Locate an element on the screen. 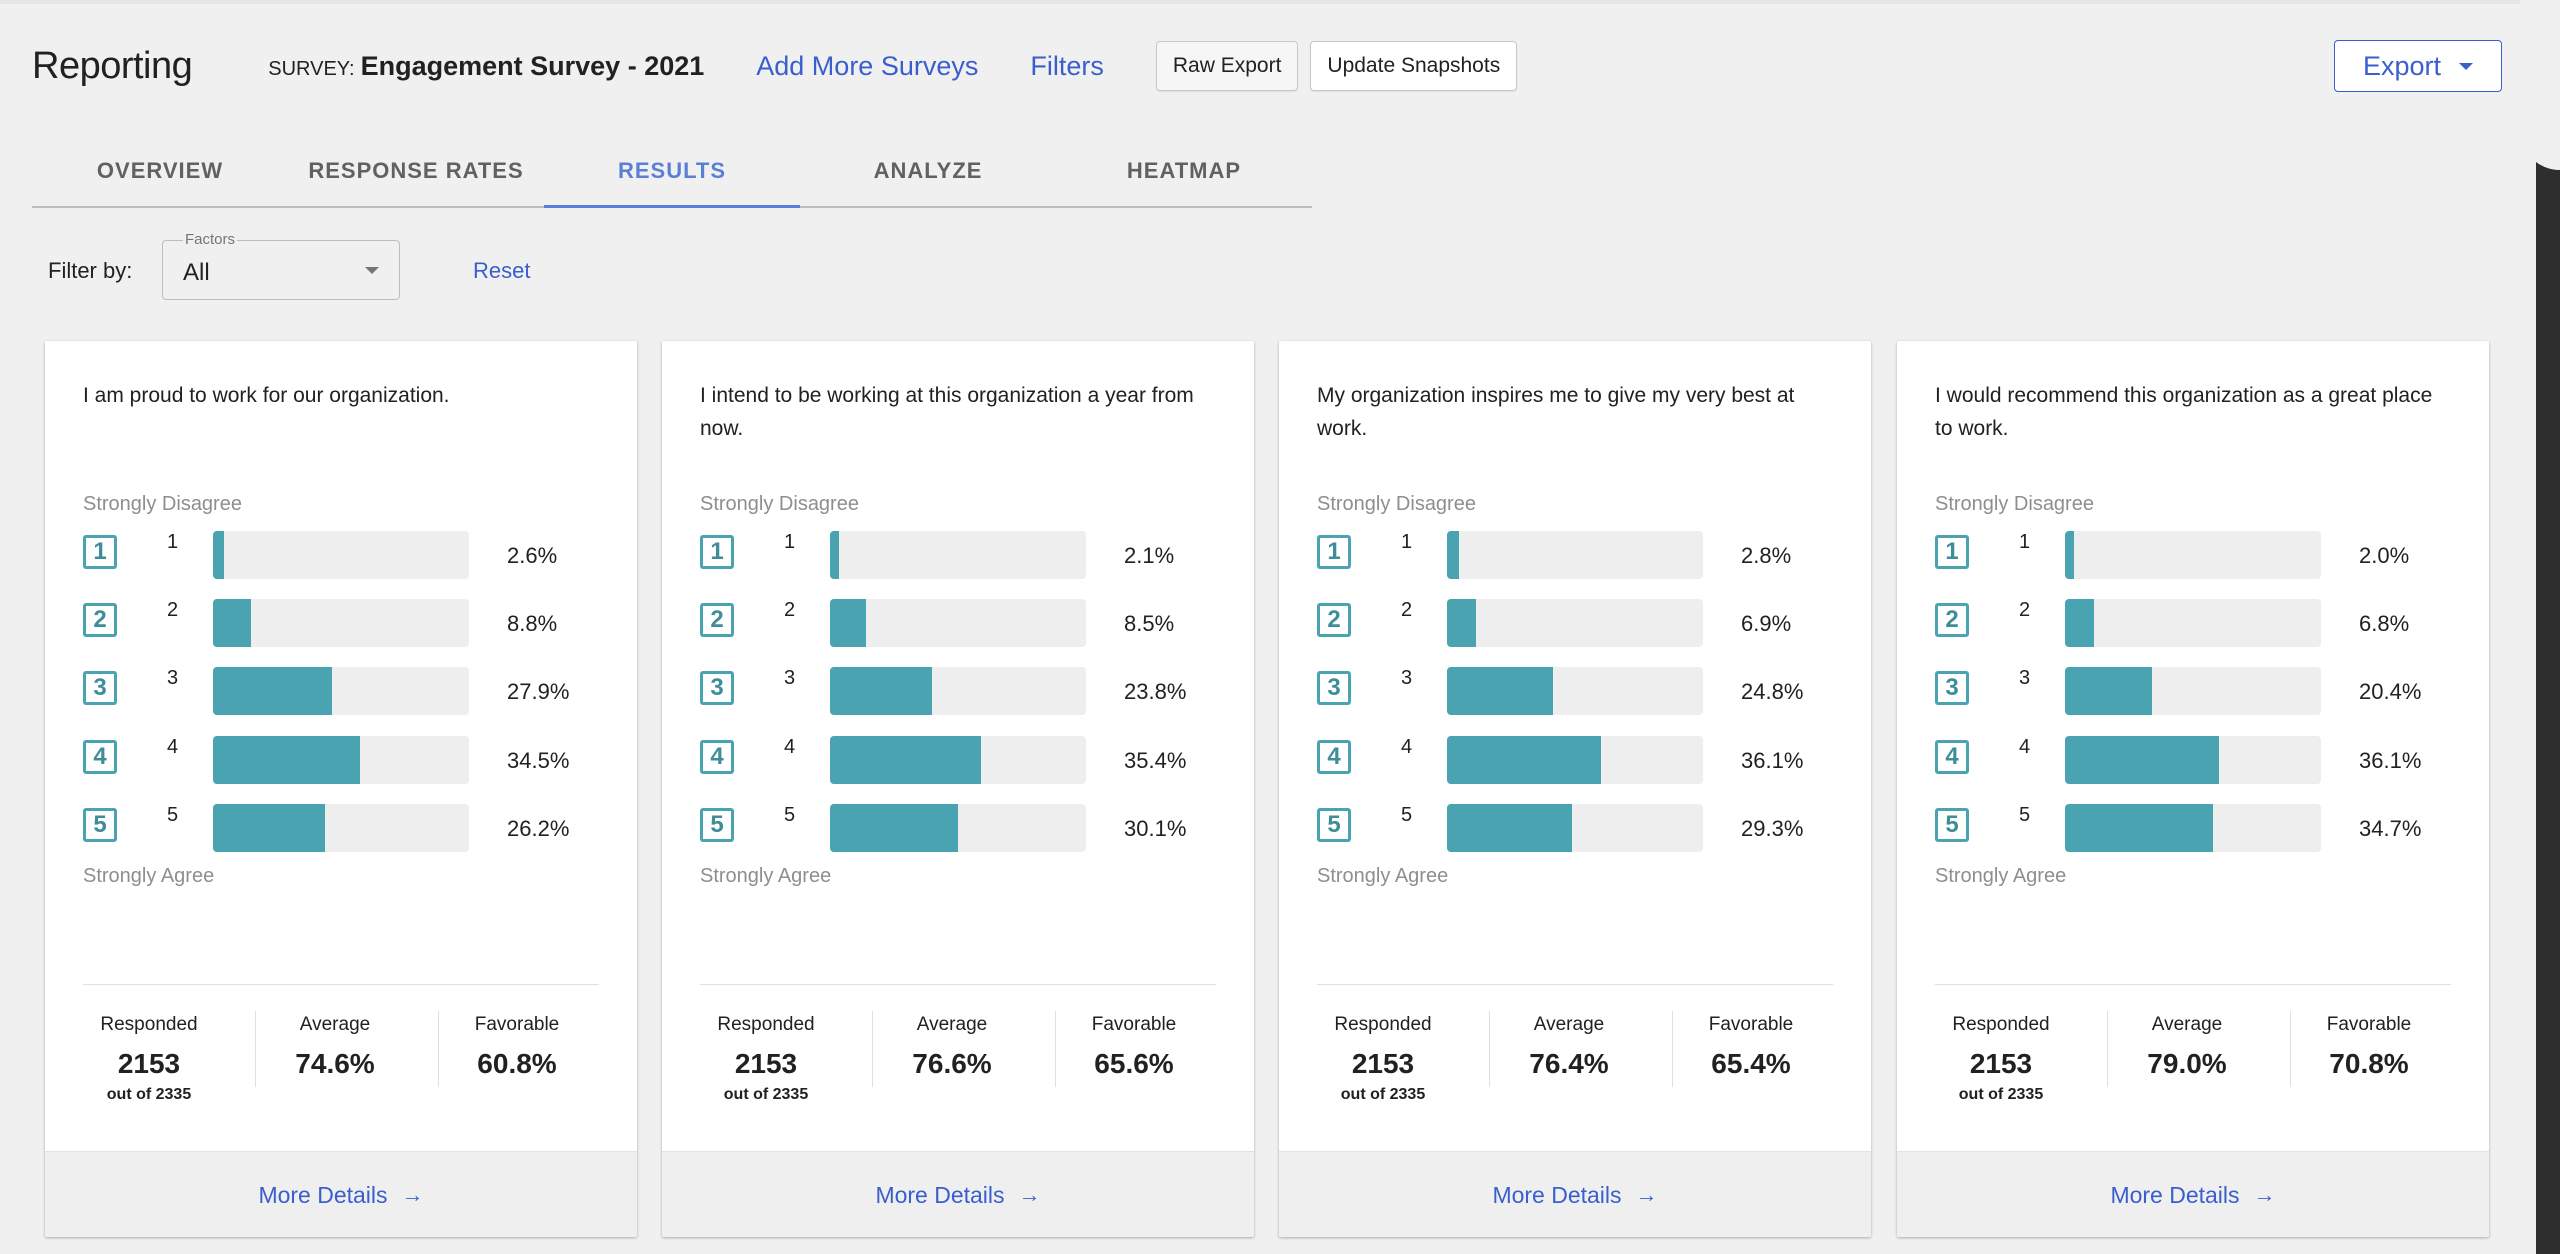  page-title: Reporting is located at coordinates (112, 65).